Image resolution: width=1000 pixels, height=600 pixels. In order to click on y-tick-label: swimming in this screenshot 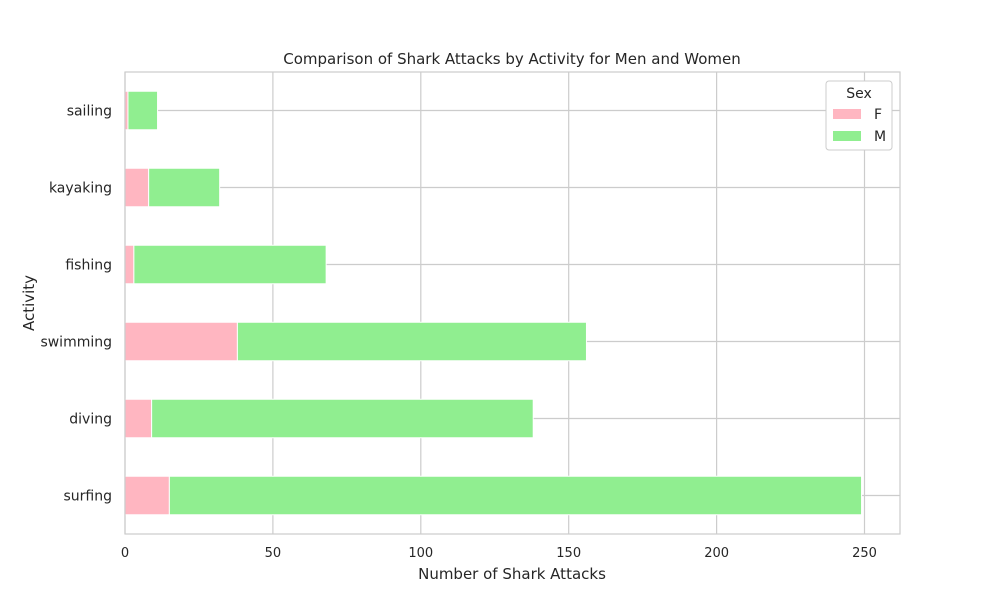, I will do `click(76, 343)`.